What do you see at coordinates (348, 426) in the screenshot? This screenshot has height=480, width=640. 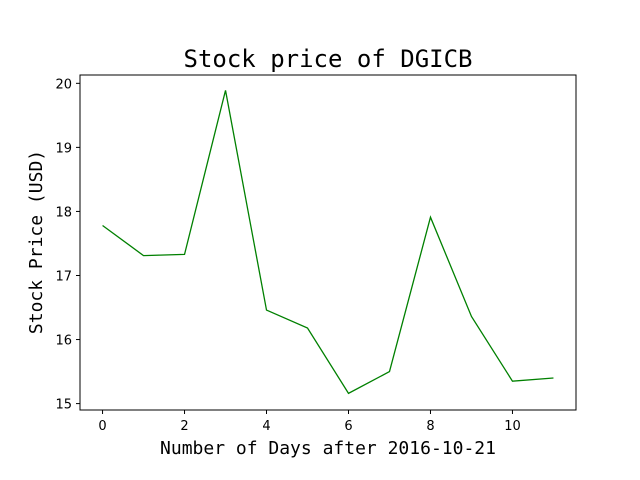 I see `x-tick-label: 6` at bounding box center [348, 426].